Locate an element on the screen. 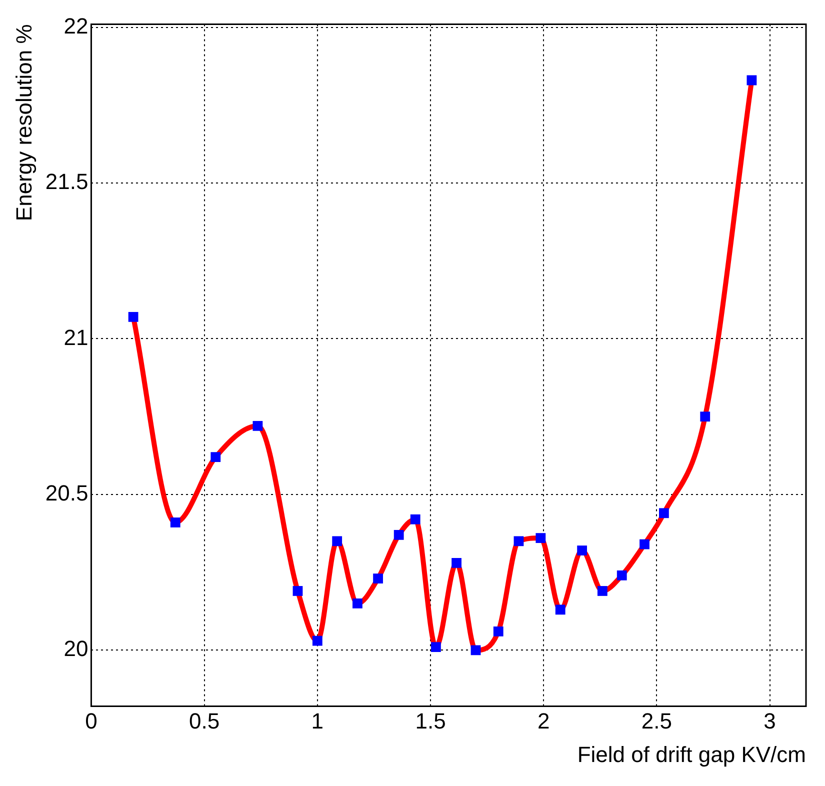 This screenshot has height=786, width=825. x-tick-label: 2.5 is located at coordinates (656, 721).